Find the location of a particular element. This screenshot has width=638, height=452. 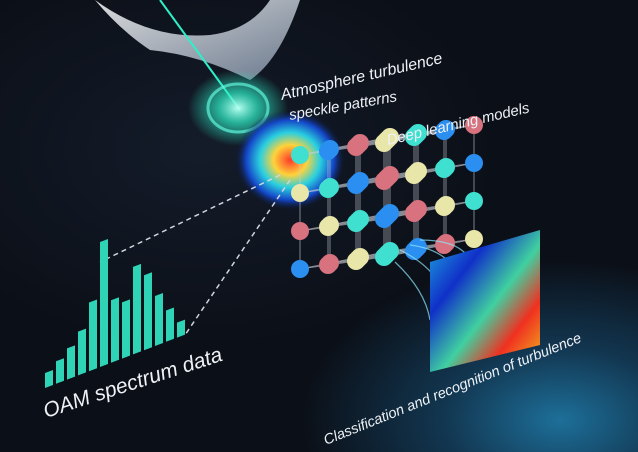

neural-lattice is located at coordinates (387, 197).